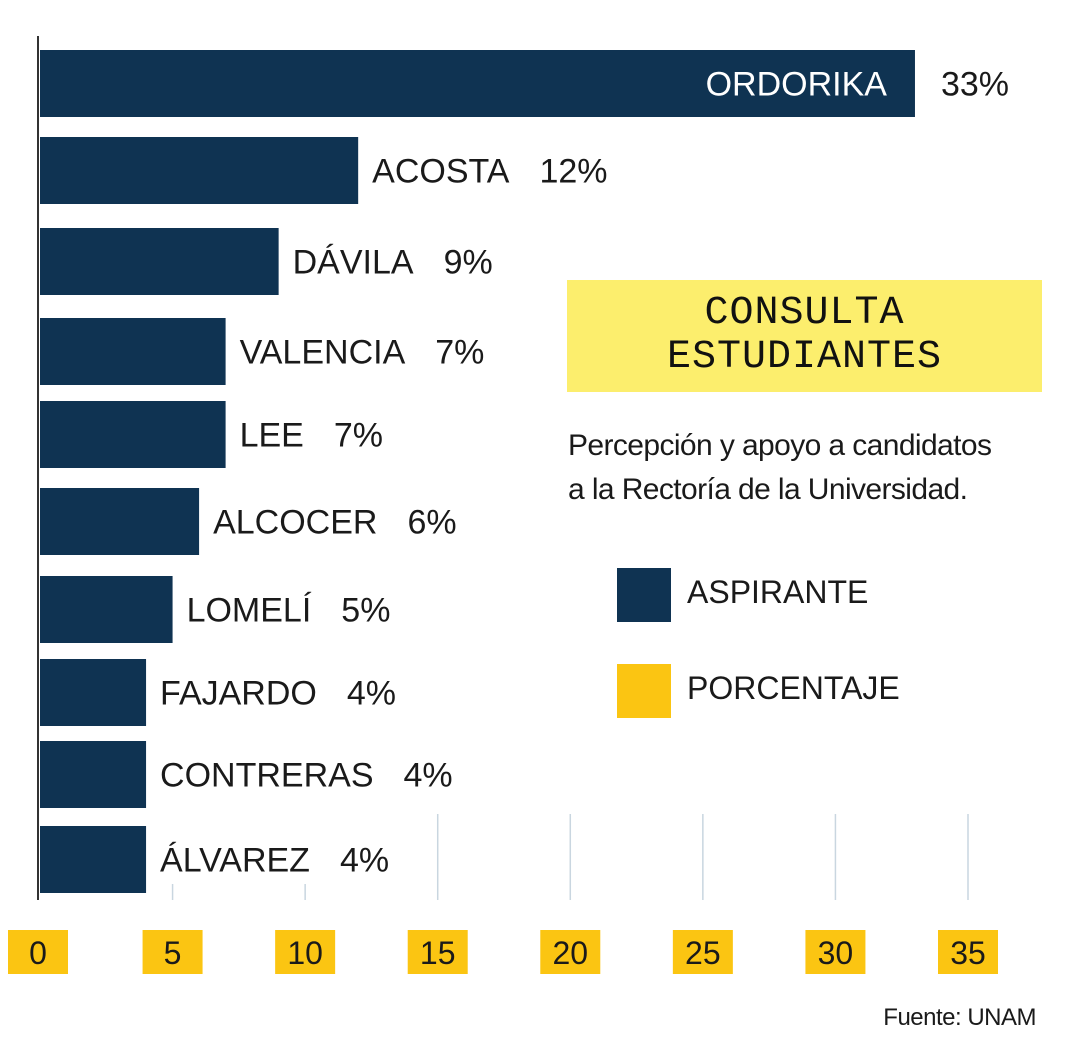 This screenshot has height=1038, width=1074. I want to click on subtitle-line-2: a la Rectoría de la Universidad., so click(768, 489).